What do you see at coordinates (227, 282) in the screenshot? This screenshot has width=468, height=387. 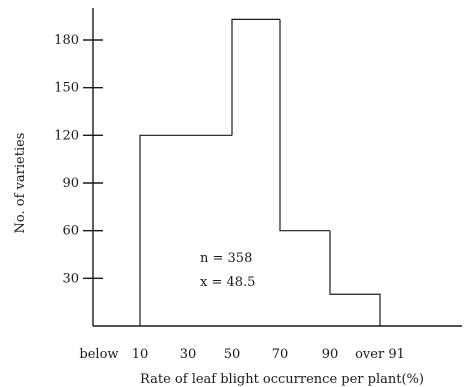 I see `annotation-mean: x = 48.5` at bounding box center [227, 282].